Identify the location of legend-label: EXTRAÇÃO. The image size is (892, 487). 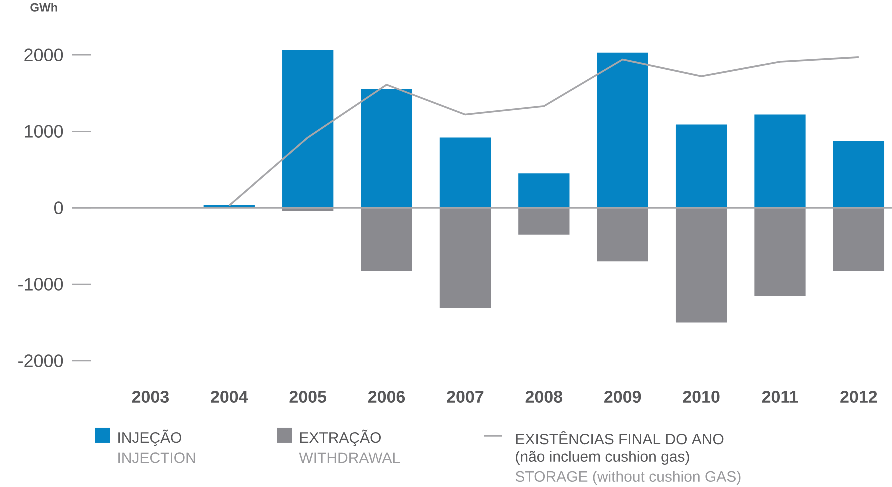
(340, 438).